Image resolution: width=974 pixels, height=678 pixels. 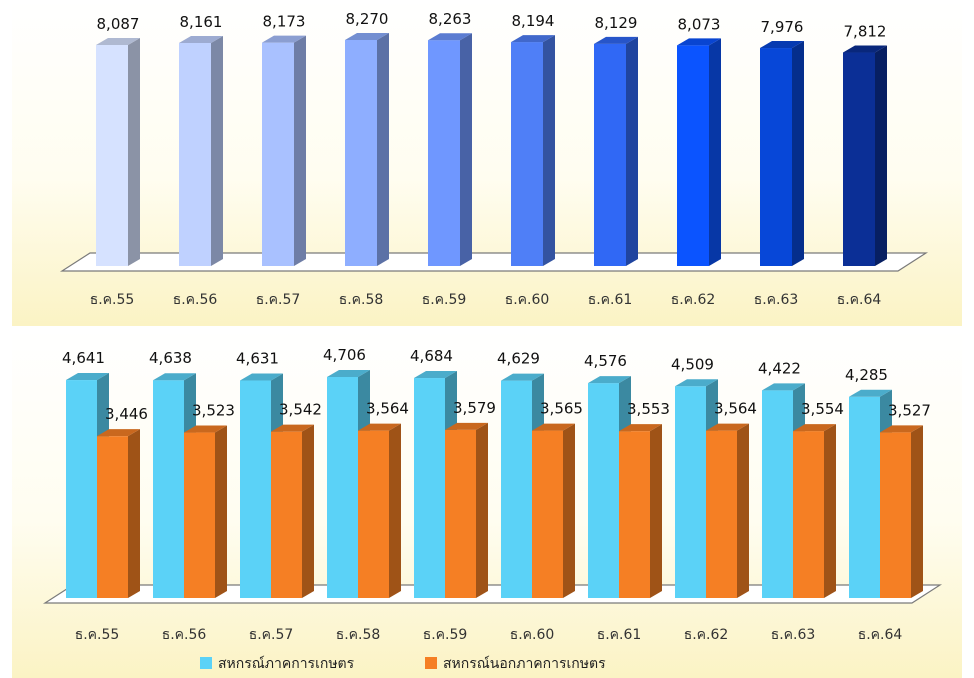 What do you see at coordinates (257, 359) in the screenshot?
I see `data-label: 4,631` at bounding box center [257, 359].